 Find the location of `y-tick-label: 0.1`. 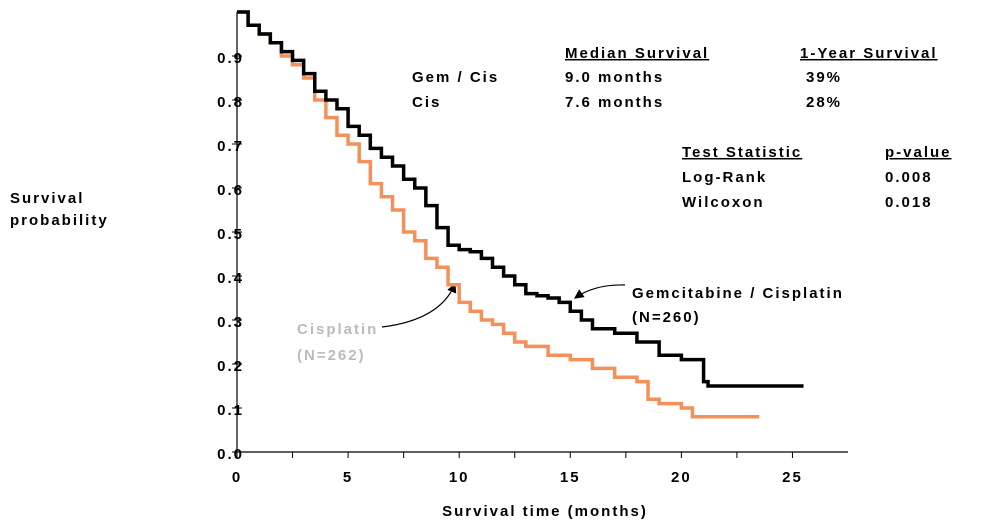

y-tick-label: 0.1 is located at coordinates (230, 410).